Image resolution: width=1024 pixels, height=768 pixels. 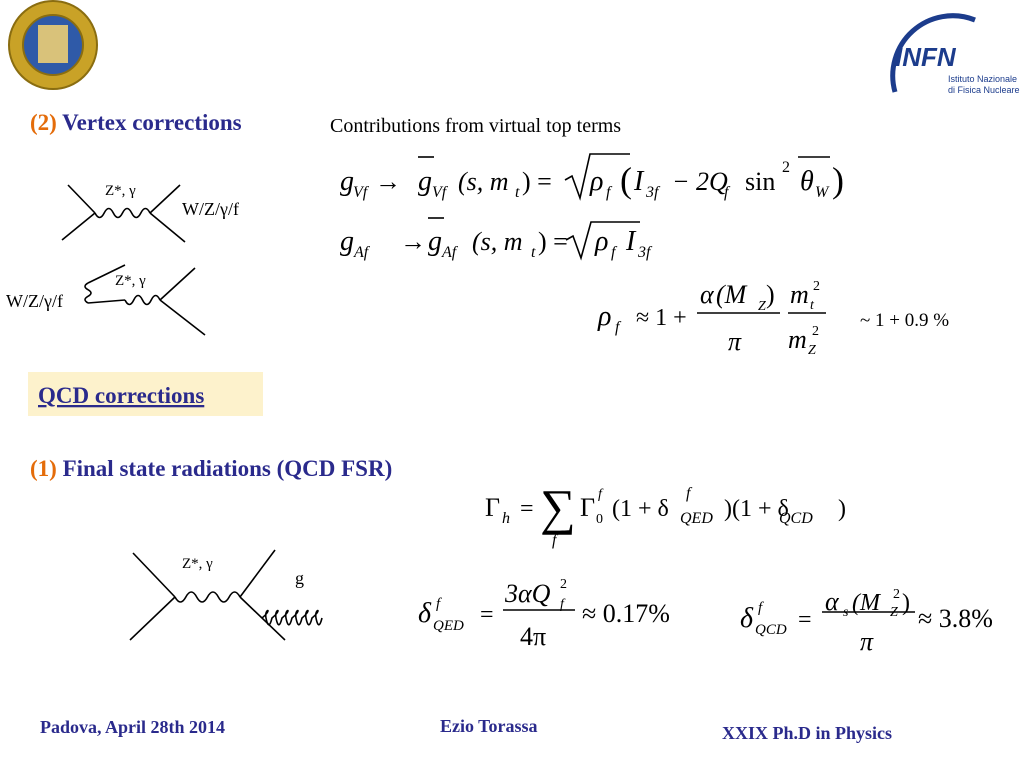 What do you see at coordinates (822, 192) in the screenshot?
I see `math-token: W` at bounding box center [822, 192].